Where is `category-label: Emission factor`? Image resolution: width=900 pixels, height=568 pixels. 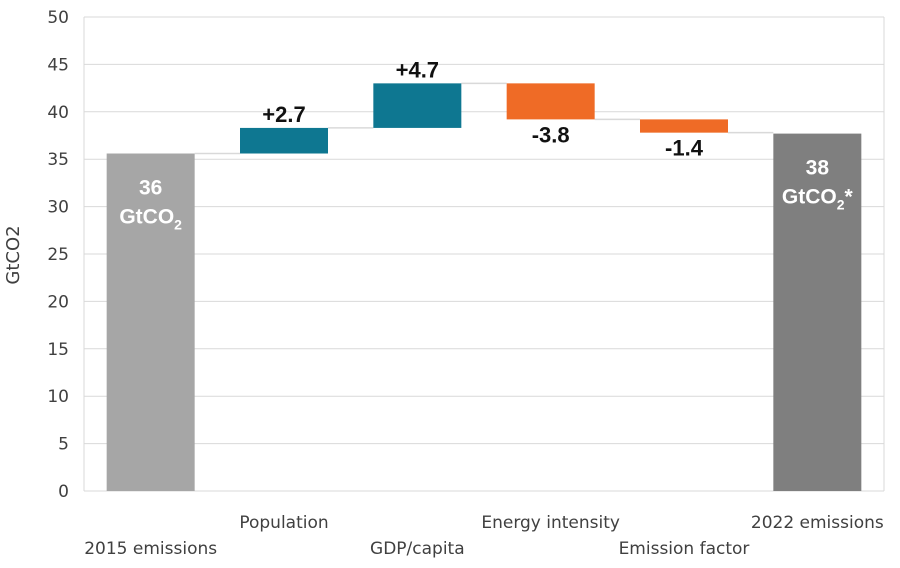 category-label: Emission factor is located at coordinates (684, 549).